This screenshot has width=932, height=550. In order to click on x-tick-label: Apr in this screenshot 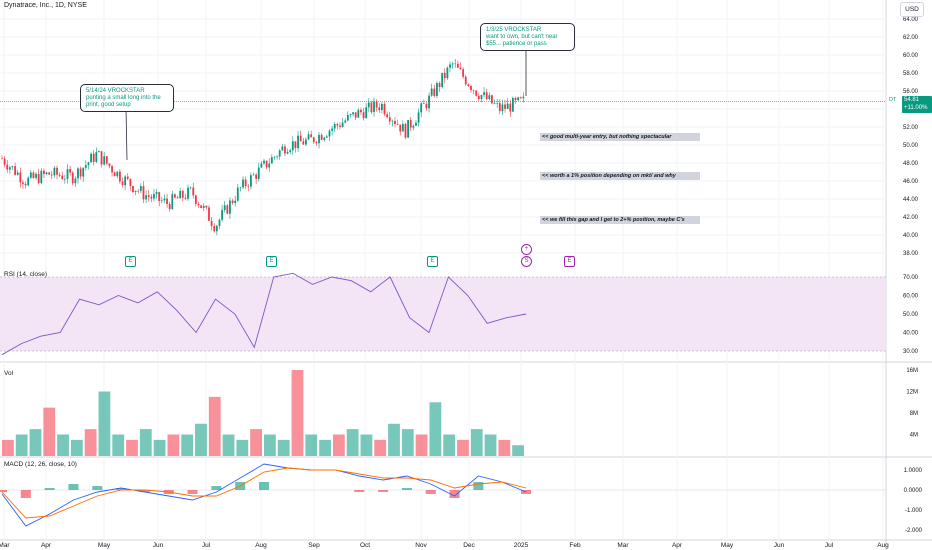, I will do `click(677, 545)`.